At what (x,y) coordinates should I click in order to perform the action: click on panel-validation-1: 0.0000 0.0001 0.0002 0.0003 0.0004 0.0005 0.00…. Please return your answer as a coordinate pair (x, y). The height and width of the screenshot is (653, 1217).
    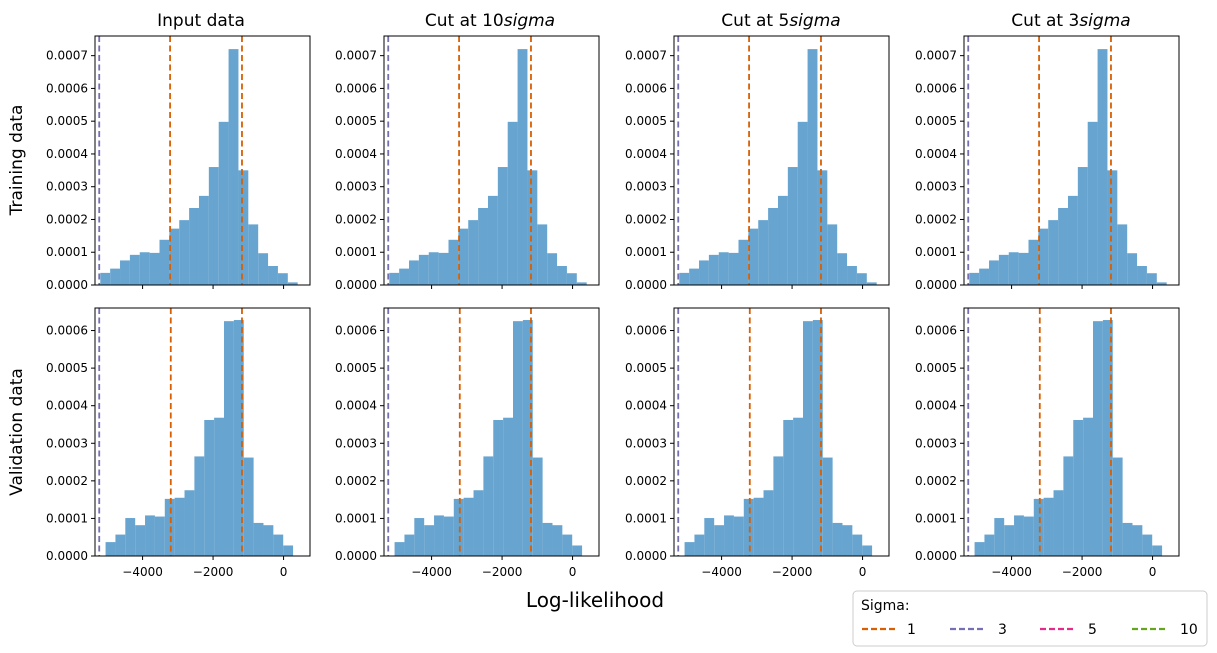
    Looking at the image, I should click on (178, 443).